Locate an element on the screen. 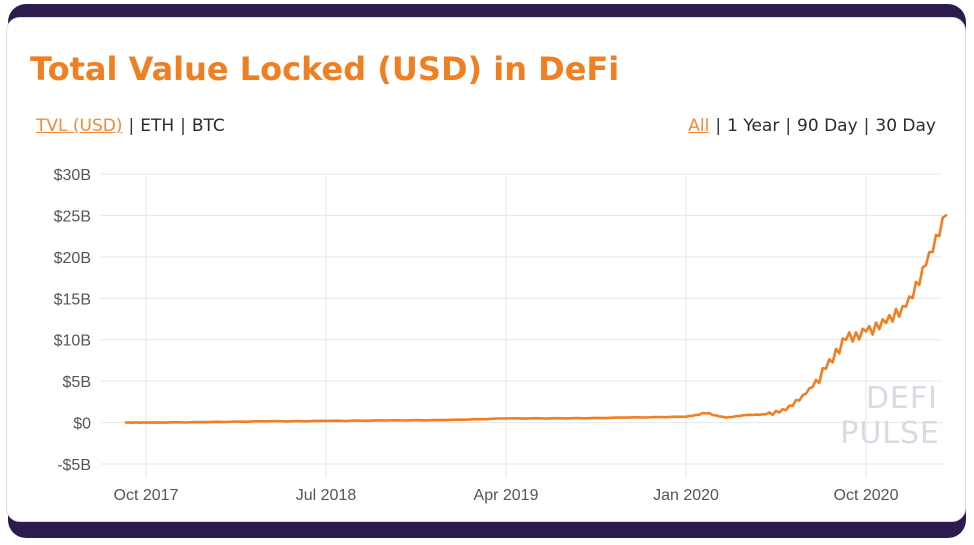 This screenshot has width=974, height=545. y-axis-ticks: $30B $25B $20B $15B $10B $5B $0 -$5B is located at coordinates (72, 320).